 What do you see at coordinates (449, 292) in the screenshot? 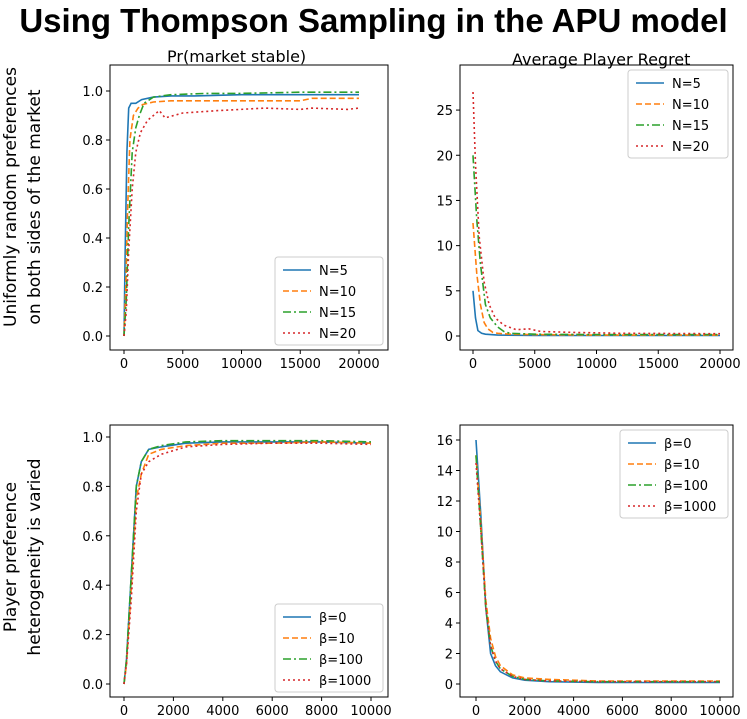
I see `regret-uniform-ytick-label: 5` at bounding box center [449, 292].